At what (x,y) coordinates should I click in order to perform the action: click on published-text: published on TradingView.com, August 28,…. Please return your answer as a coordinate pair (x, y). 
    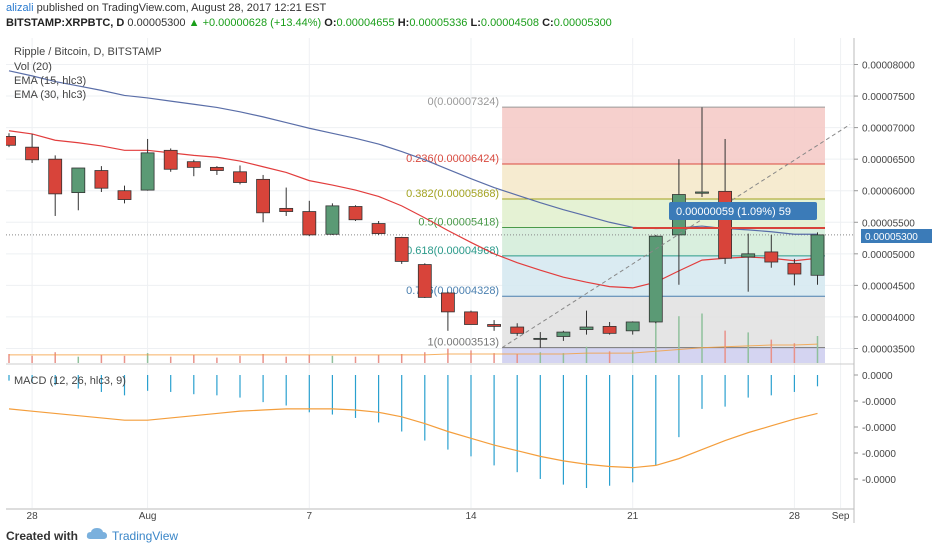
    Looking at the image, I should click on (181, 8).